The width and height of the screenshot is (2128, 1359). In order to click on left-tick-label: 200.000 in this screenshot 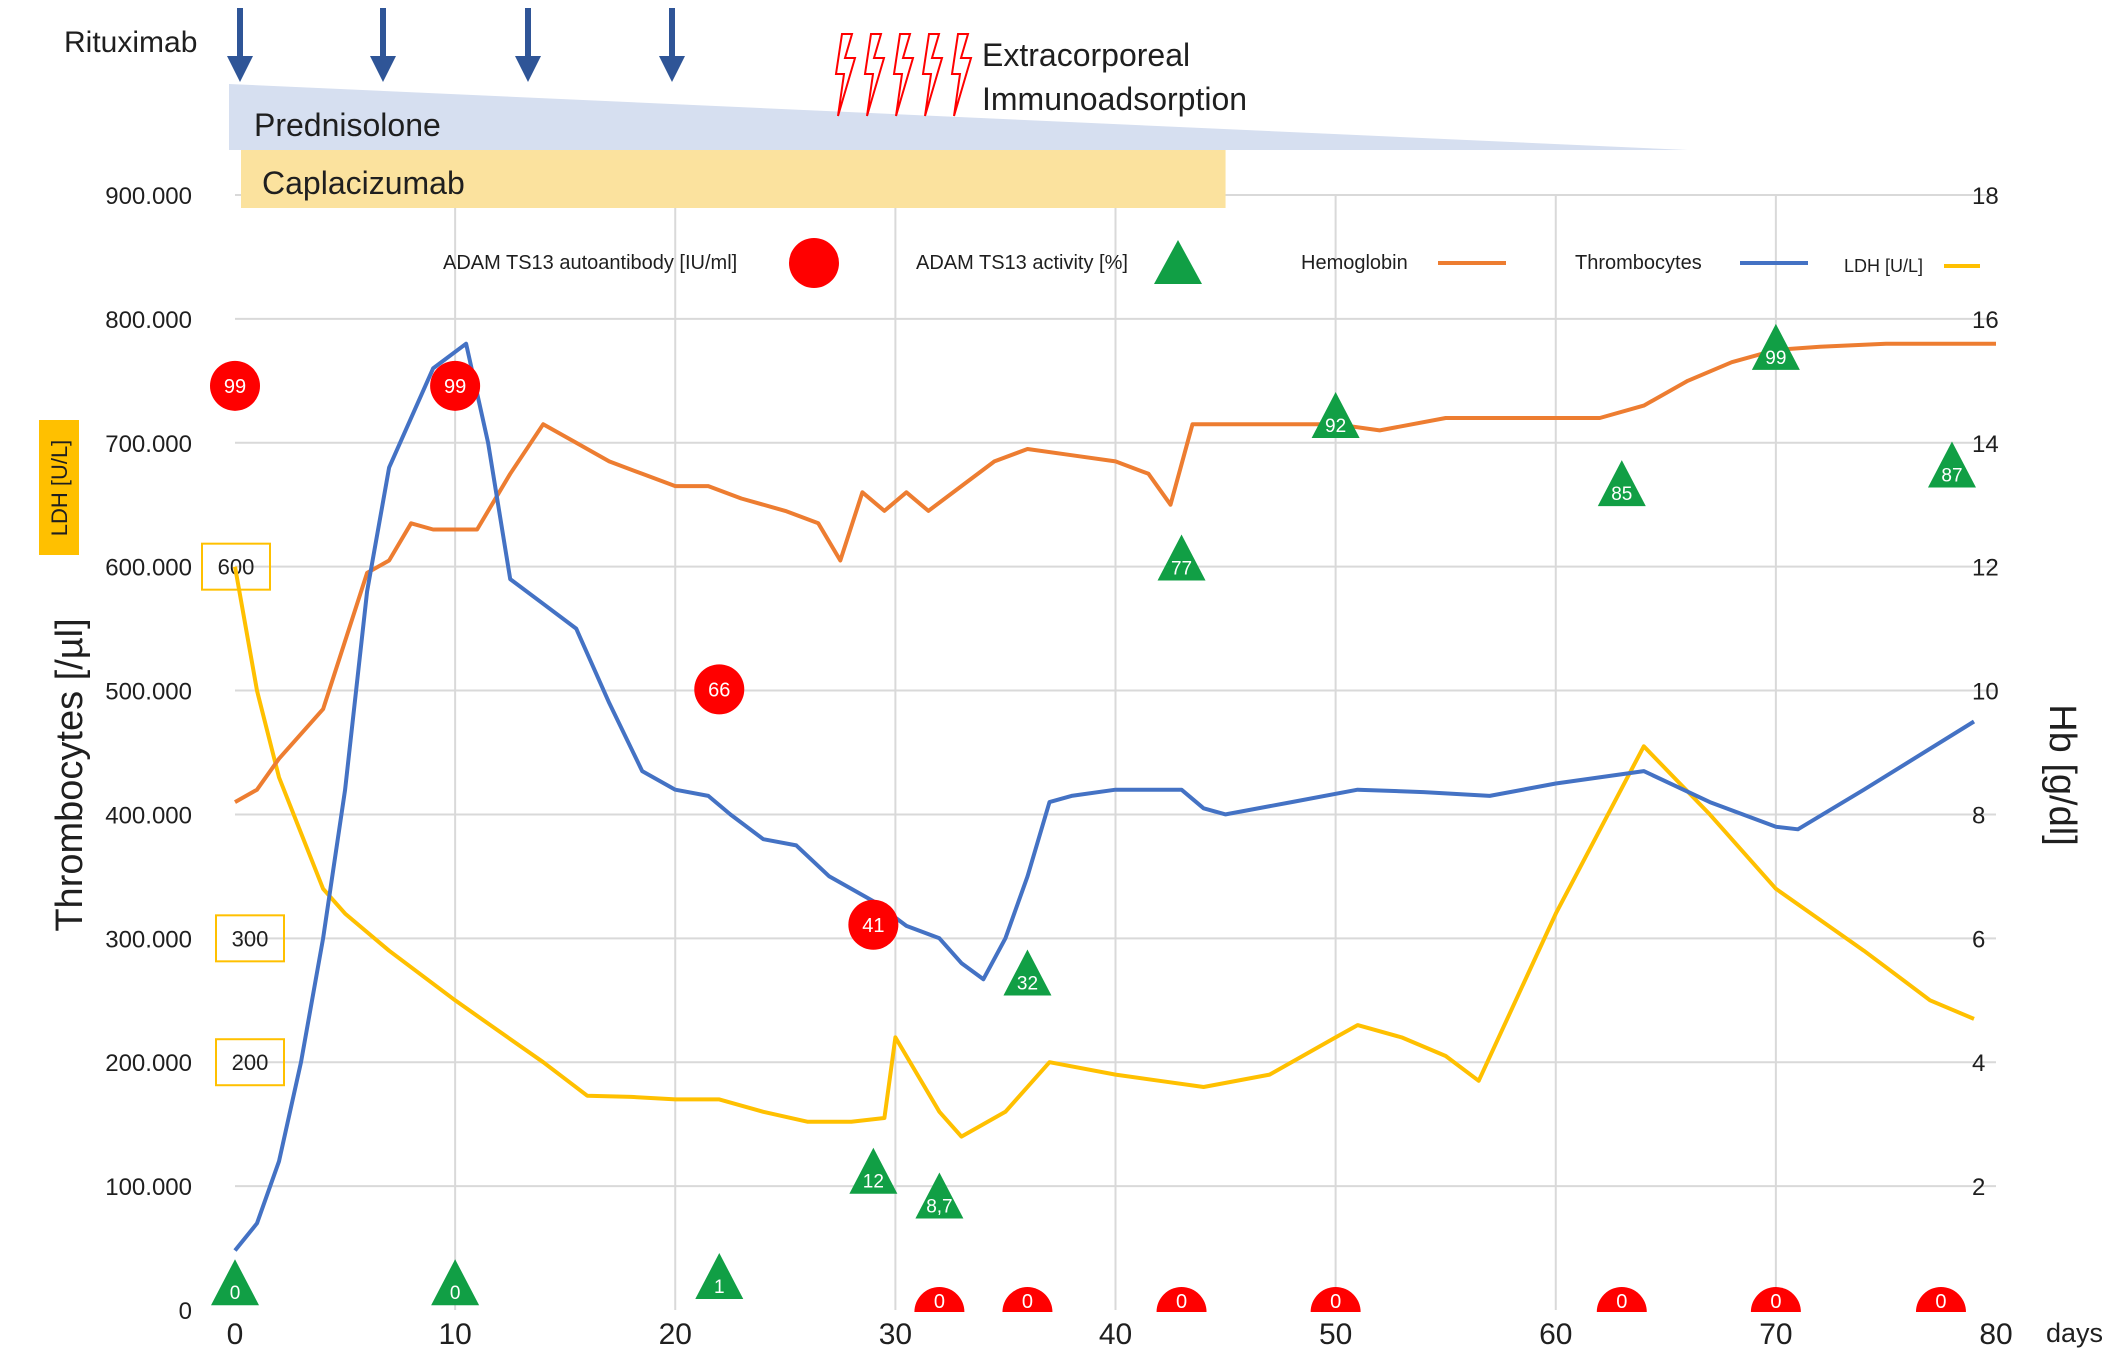, I will do `click(148, 1063)`.